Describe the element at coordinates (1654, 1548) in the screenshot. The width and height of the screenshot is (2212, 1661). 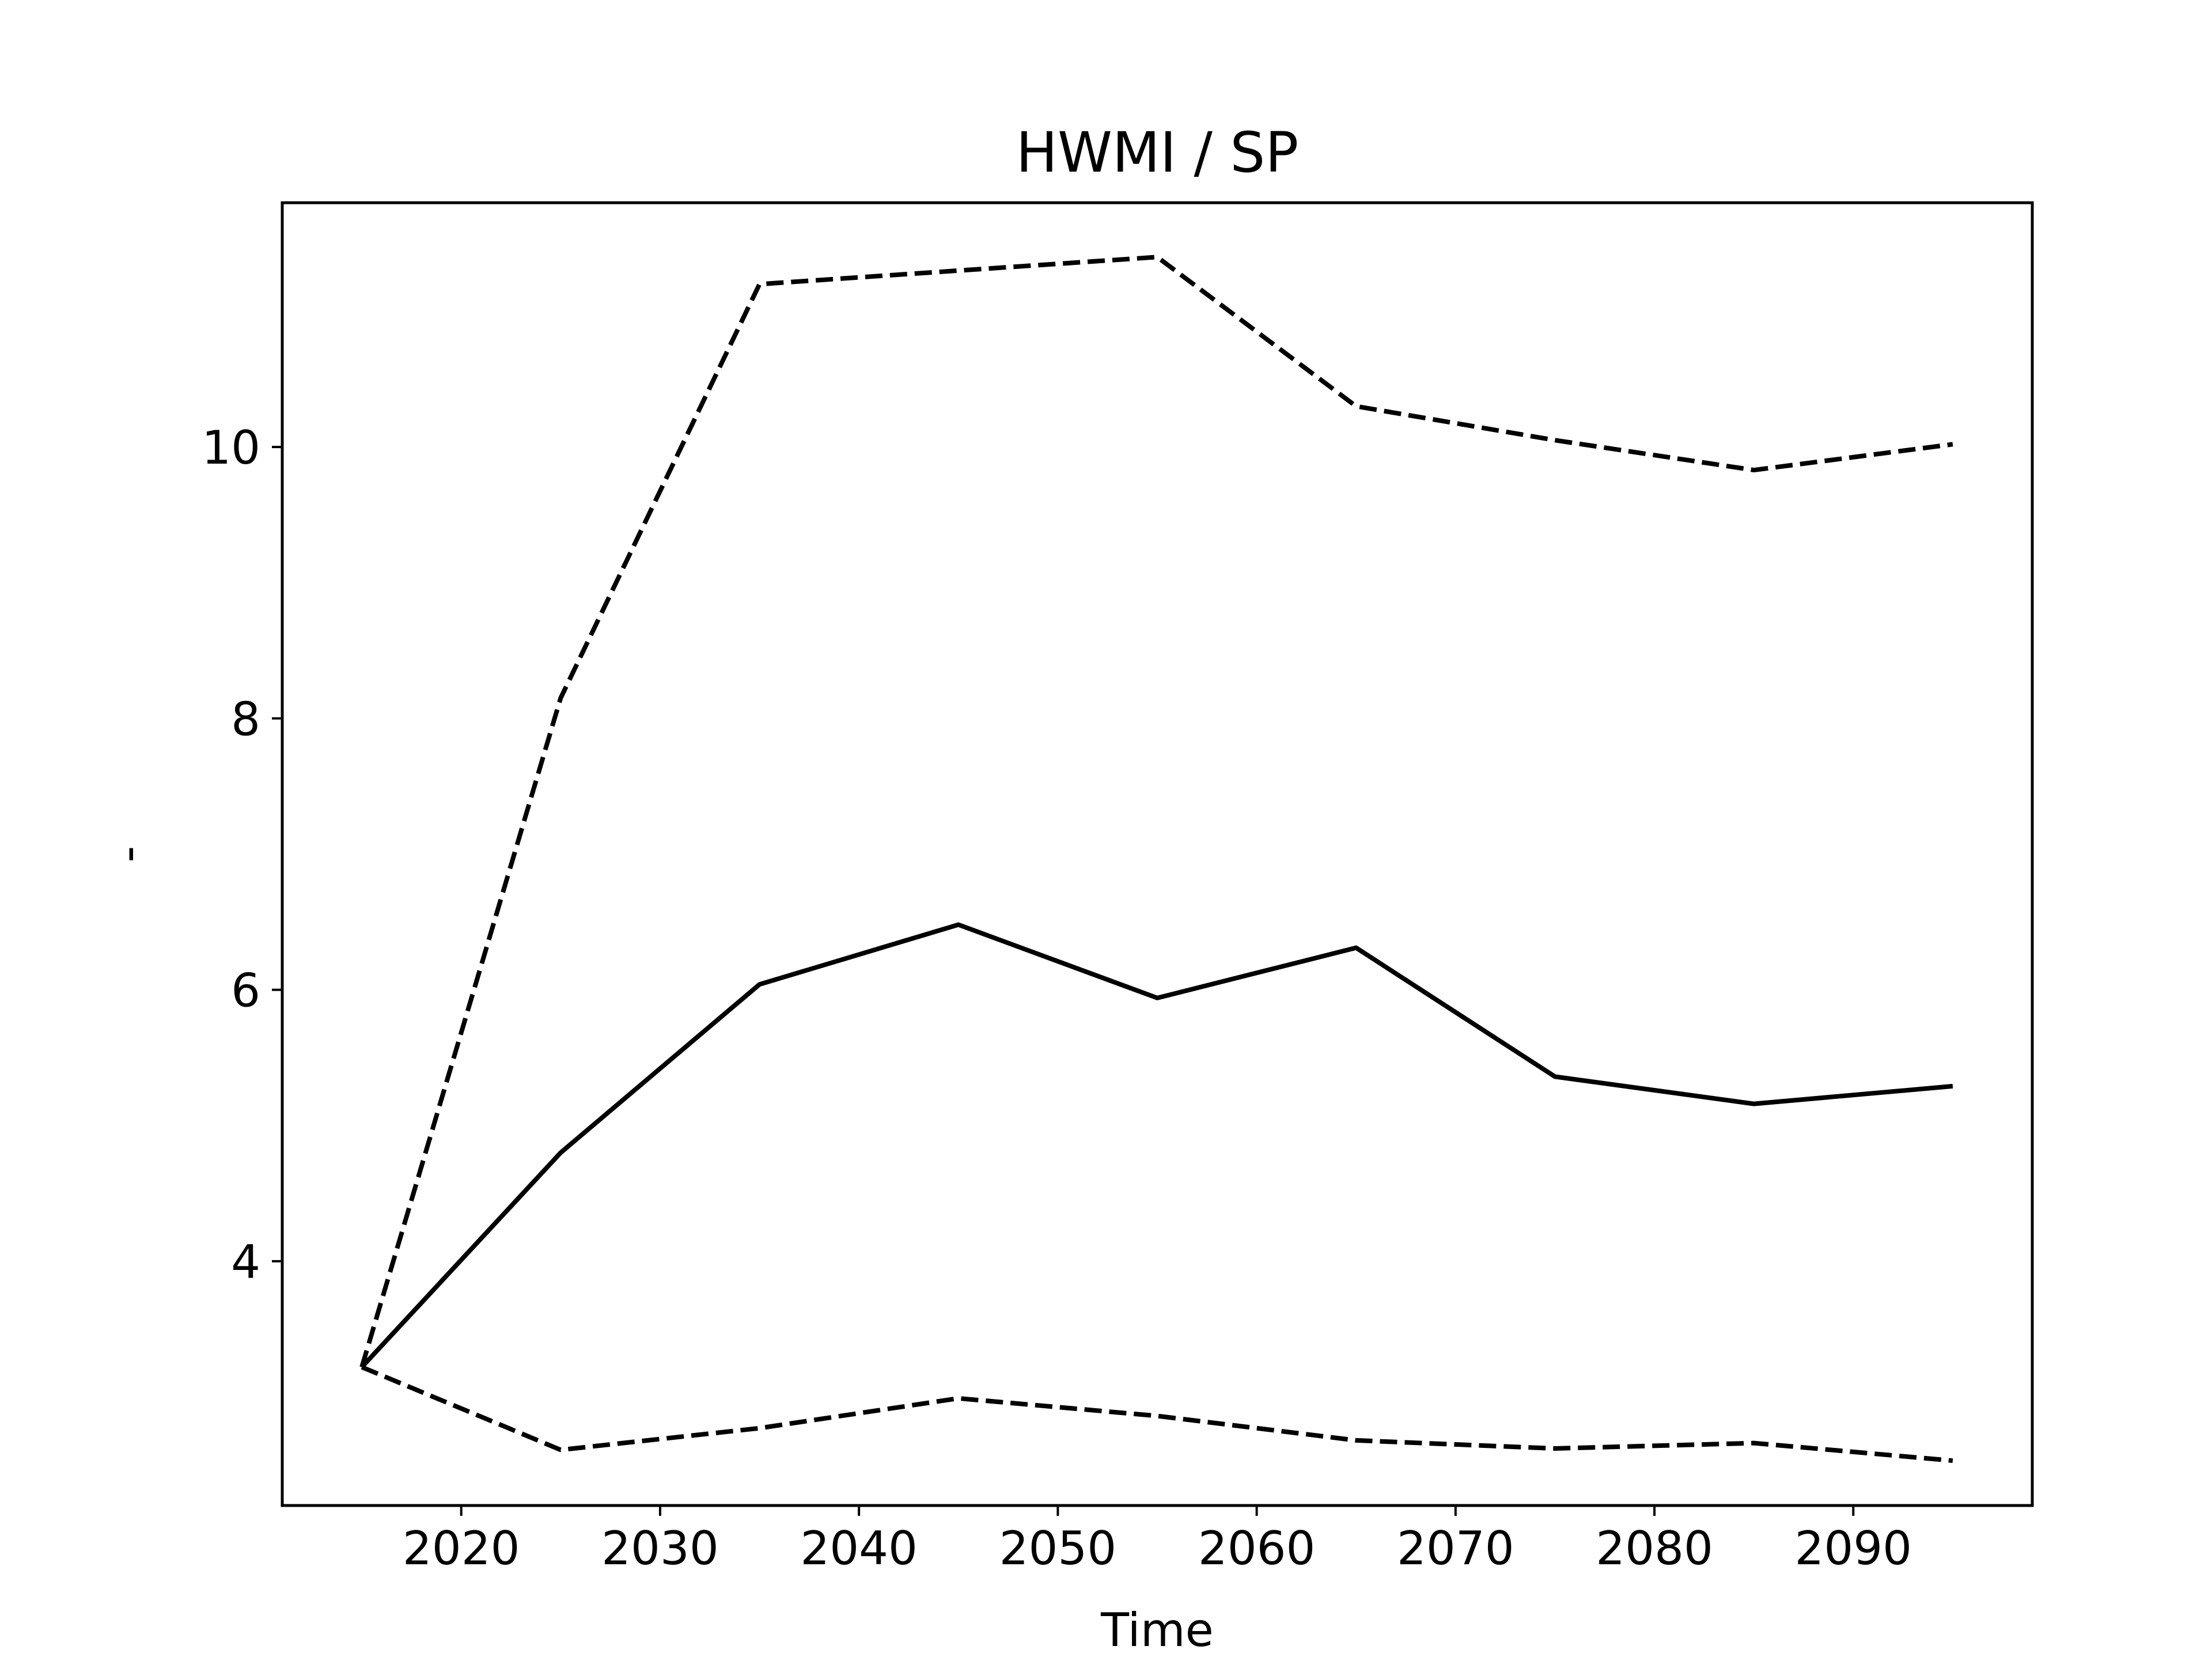
I see `x-tick-label: 2080` at that location.